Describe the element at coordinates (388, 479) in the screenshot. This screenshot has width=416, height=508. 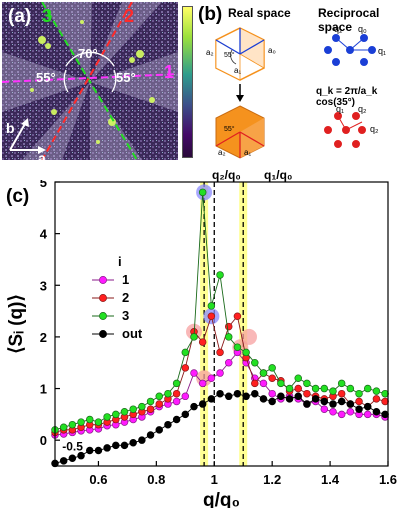
I see `x-tick-label: 1.6` at that location.